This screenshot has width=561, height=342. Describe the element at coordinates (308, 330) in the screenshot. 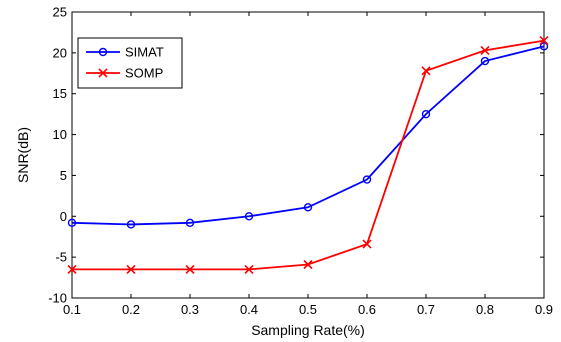

I see `x-axis-title: Sampling Rate(%)` at that location.